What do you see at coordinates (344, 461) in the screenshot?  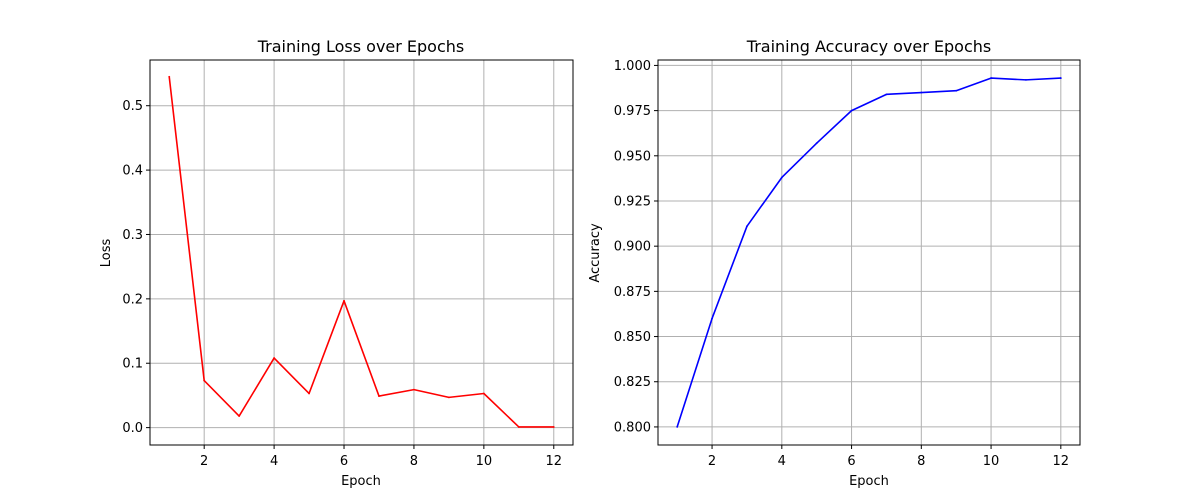 I see `loss-x-tick-label: 6` at bounding box center [344, 461].